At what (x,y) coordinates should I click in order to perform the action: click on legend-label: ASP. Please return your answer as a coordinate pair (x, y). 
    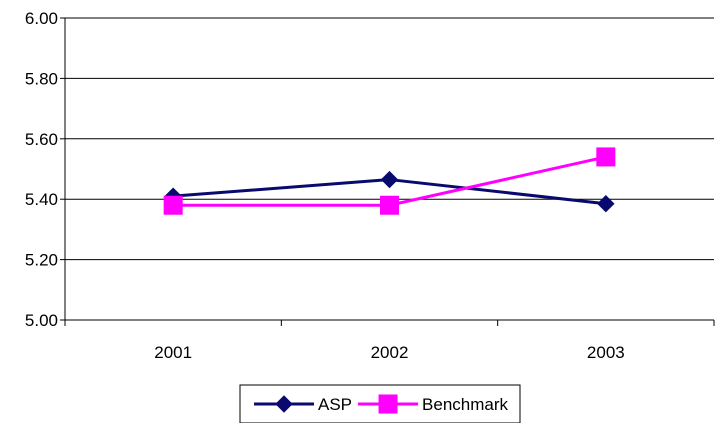
    Looking at the image, I should click on (335, 404).